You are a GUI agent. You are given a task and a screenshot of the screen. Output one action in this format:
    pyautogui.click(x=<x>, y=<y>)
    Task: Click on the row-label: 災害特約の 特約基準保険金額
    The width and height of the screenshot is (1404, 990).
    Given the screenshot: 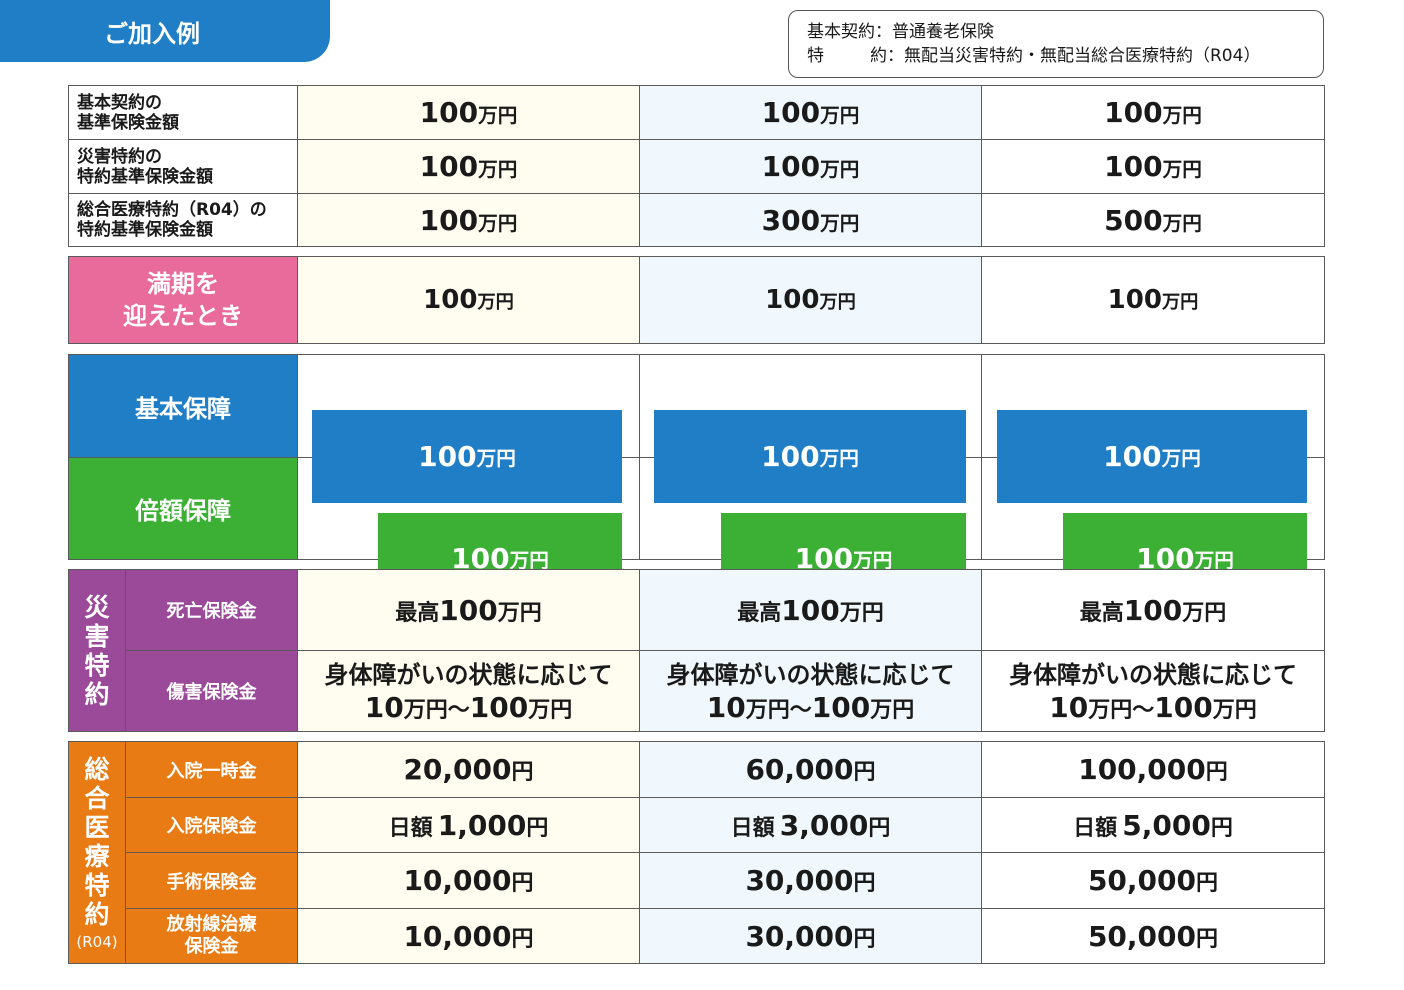 What is the action you would take?
    pyautogui.click(x=183, y=166)
    